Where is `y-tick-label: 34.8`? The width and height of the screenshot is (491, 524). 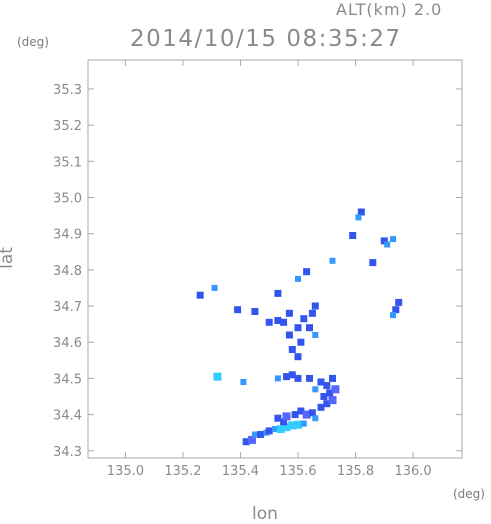
y-tick-label: 34.8 is located at coordinates (67, 271).